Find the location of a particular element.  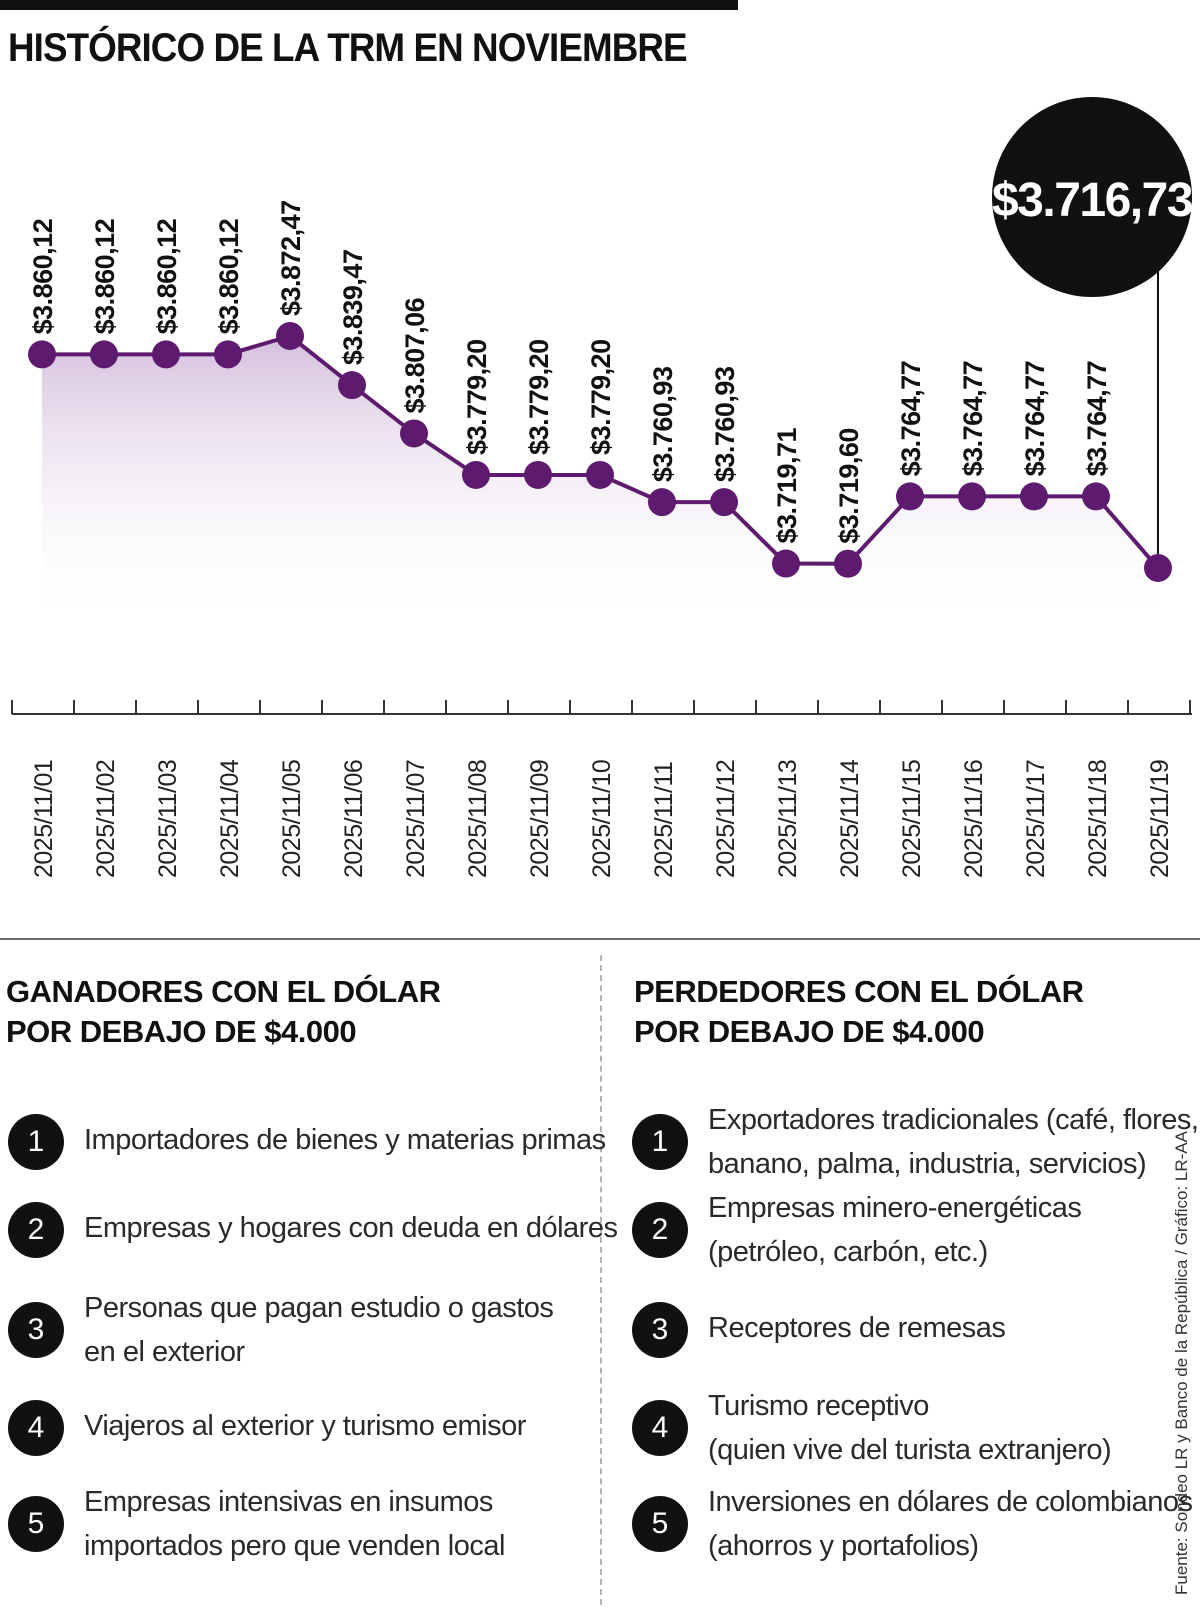

list-item-line: (quien vive del turista extranjero) is located at coordinates (910, 1450).